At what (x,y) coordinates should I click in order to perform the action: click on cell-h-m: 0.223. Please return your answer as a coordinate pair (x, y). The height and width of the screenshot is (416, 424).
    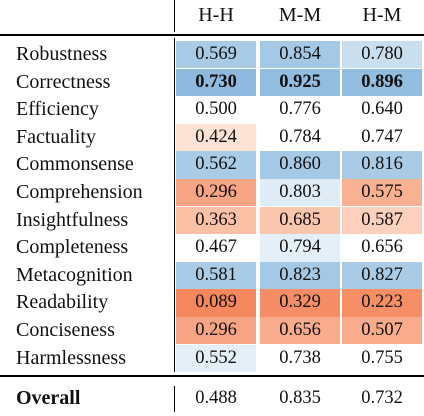
    Looking at the image, I should click on (382, 303).